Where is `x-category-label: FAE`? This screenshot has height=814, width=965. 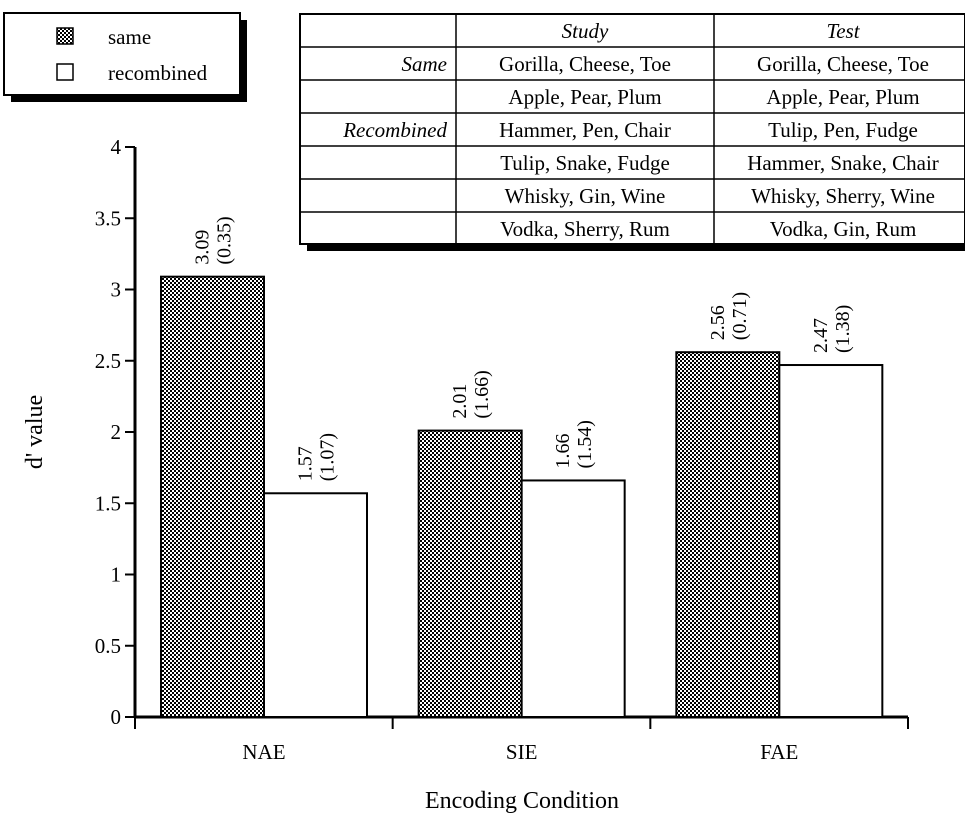
x-category-label: FAE is located at coordinates (779, 752).